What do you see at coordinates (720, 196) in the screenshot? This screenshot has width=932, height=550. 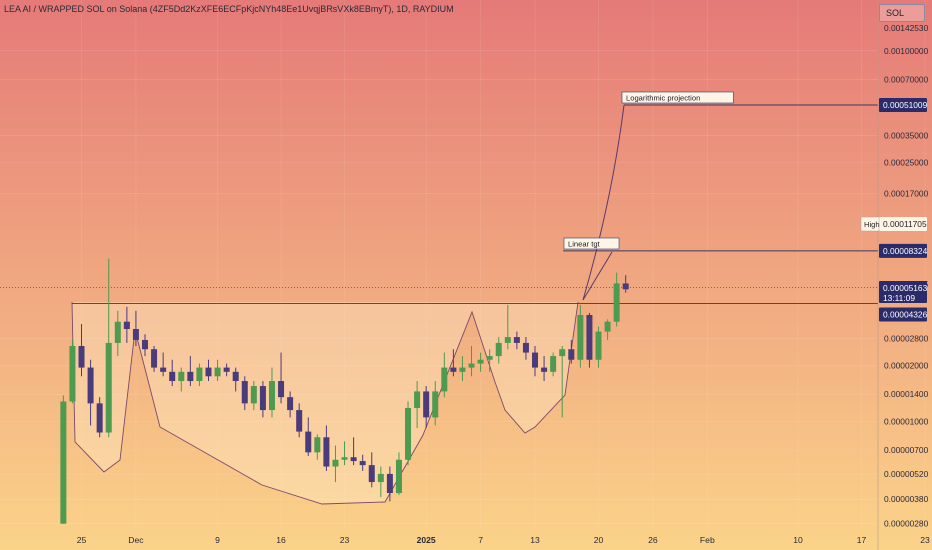 I see `projections: Logarithmic projection Linear tgt` at bounding box center [720, 196].